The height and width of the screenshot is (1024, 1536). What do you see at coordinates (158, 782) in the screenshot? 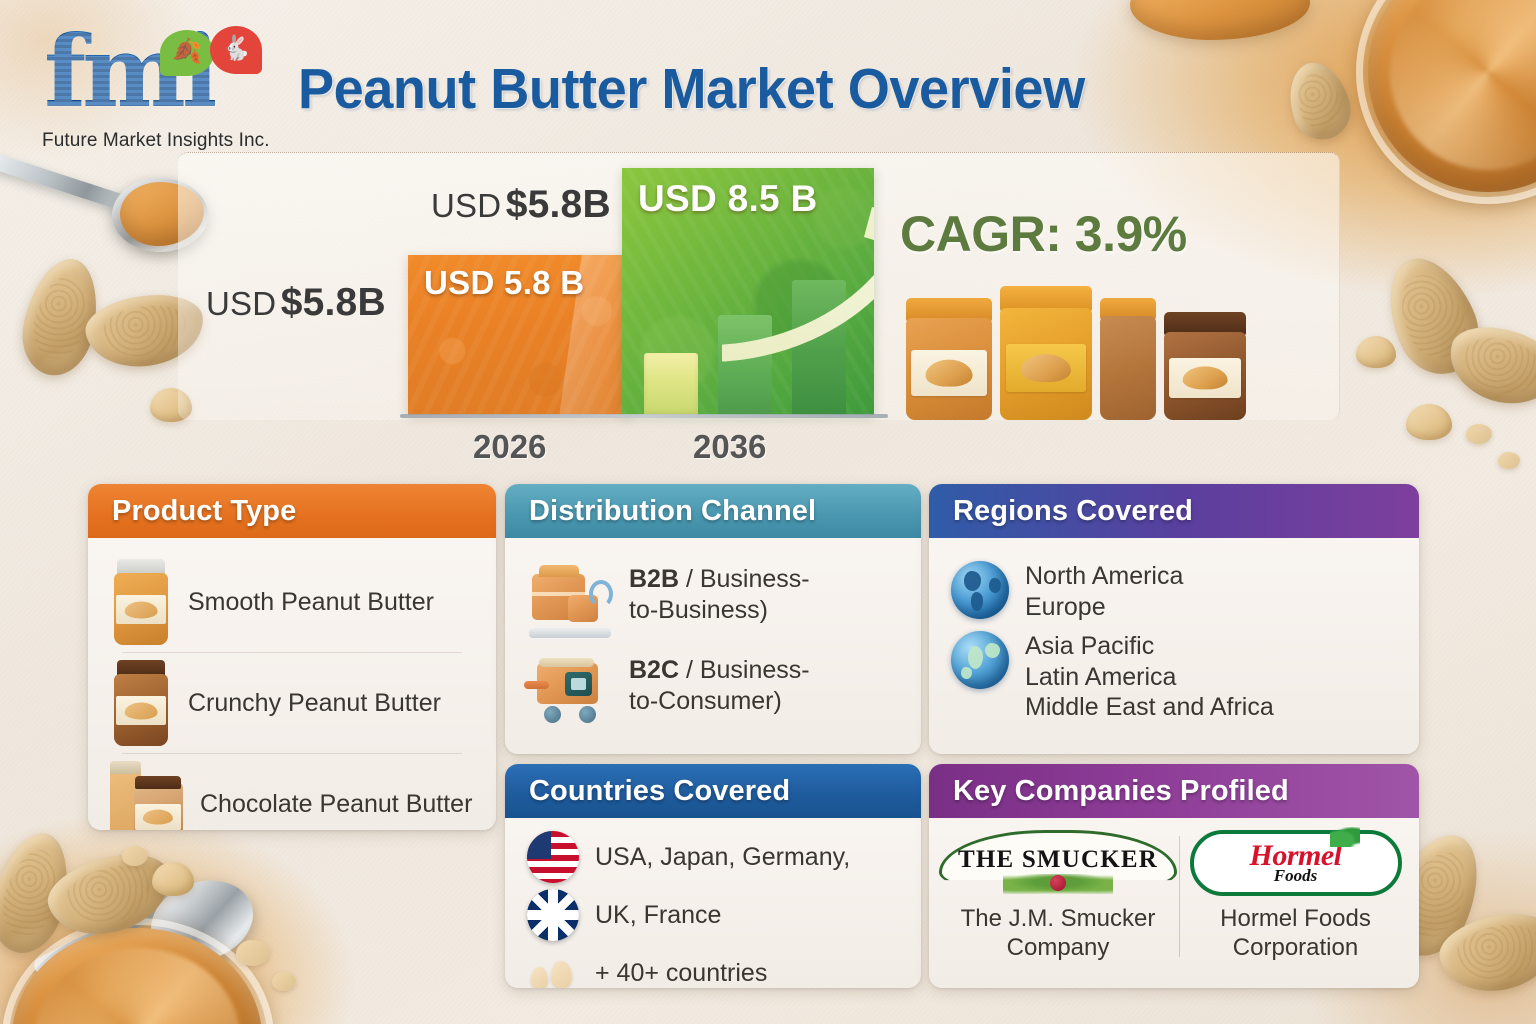
I see `jar-lid-front` at bounding box center [158, 782].